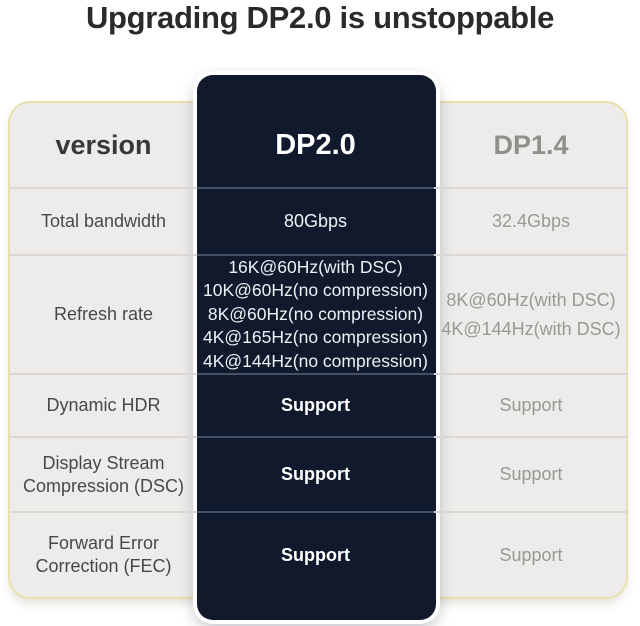  I want to click on header-cell-version: version, so click(103, 145).